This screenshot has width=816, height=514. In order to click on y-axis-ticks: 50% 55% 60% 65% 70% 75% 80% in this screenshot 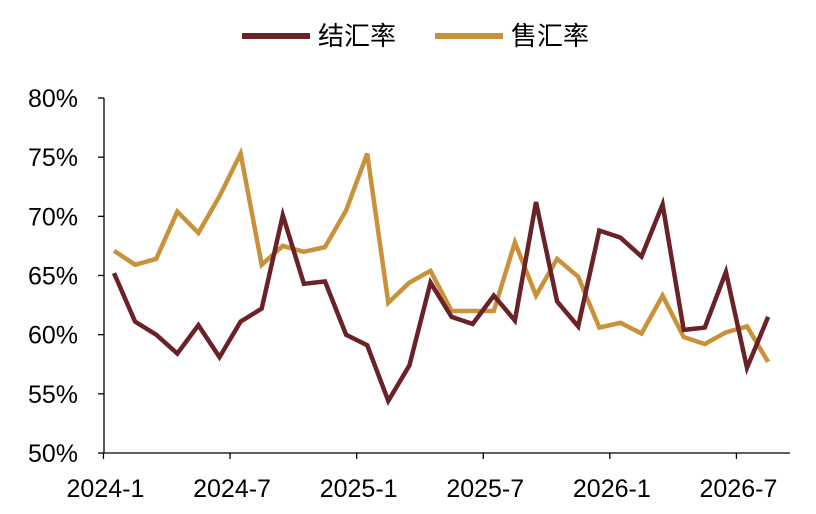, I will do `click(66, 276)`.